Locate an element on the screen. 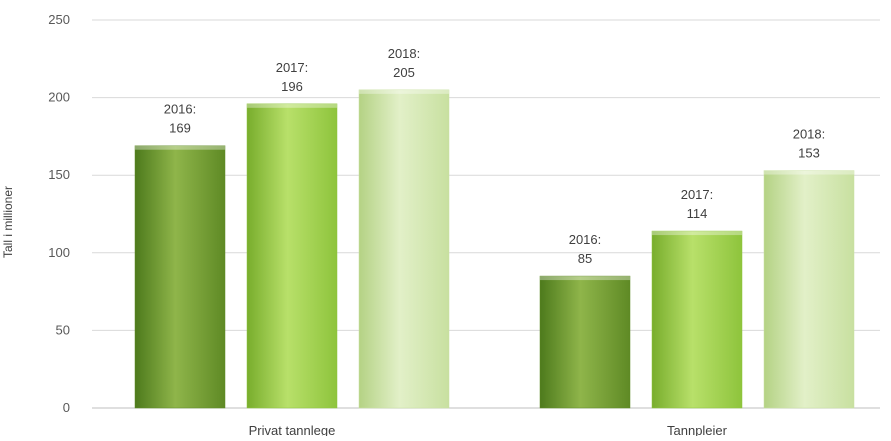  data-label-value: 114 is located at coordinates (697, 213).